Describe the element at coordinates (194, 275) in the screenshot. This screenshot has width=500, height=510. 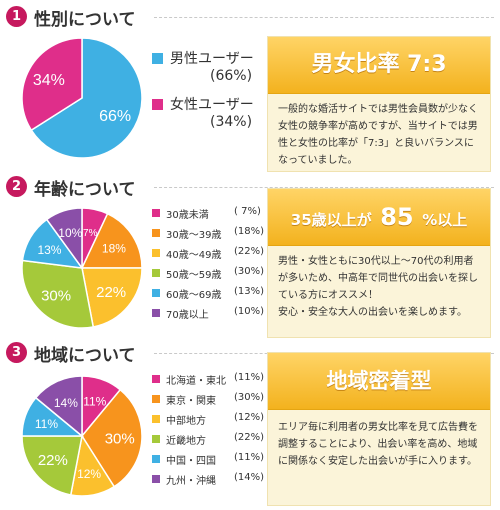
I see `legend-label: 50歳〜59歳` at that location.